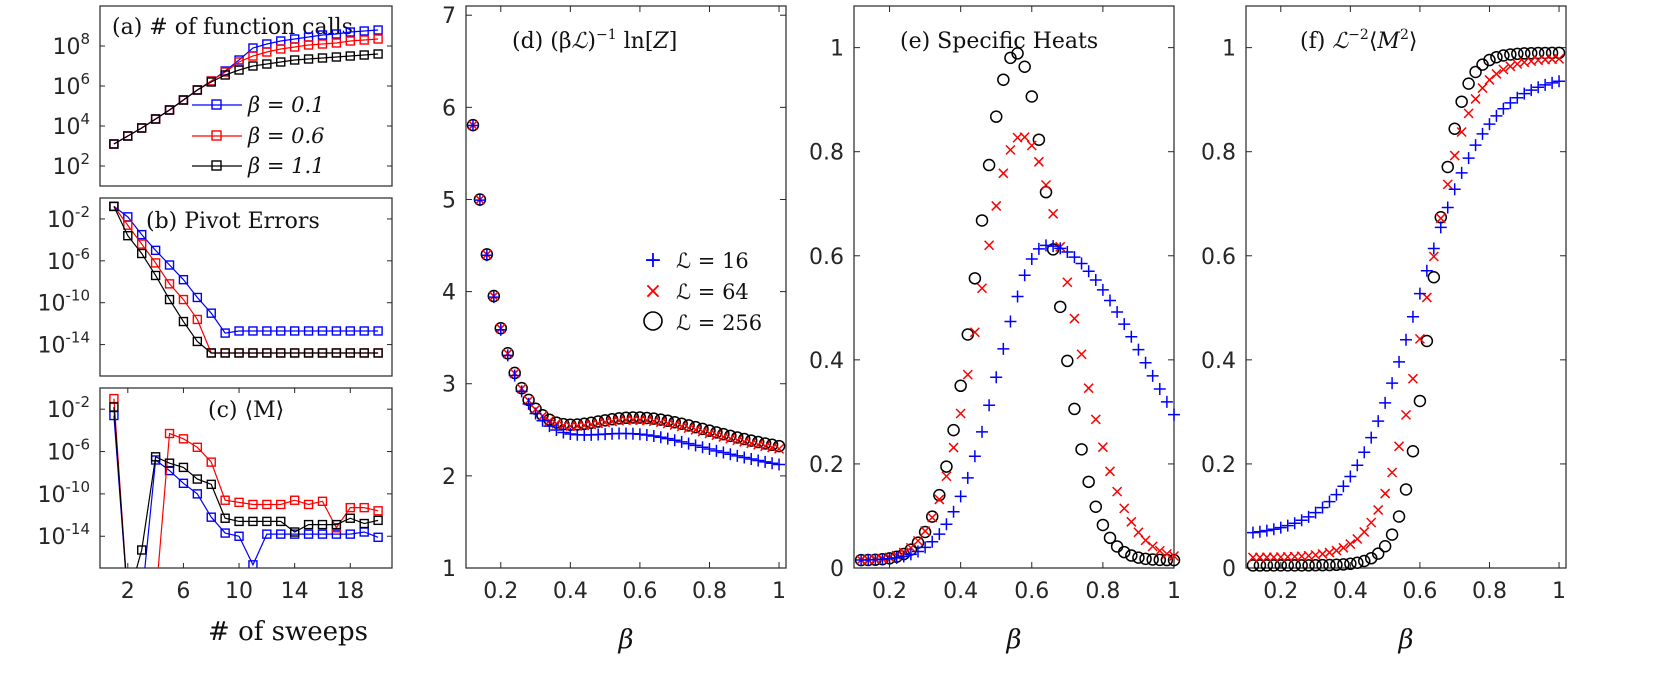 Image resolution: width=1661 pixels, height=674 pixels. Describe the element at coordinates (449, 293) in the screenshot. I see `ytick-label: 4` at that location.